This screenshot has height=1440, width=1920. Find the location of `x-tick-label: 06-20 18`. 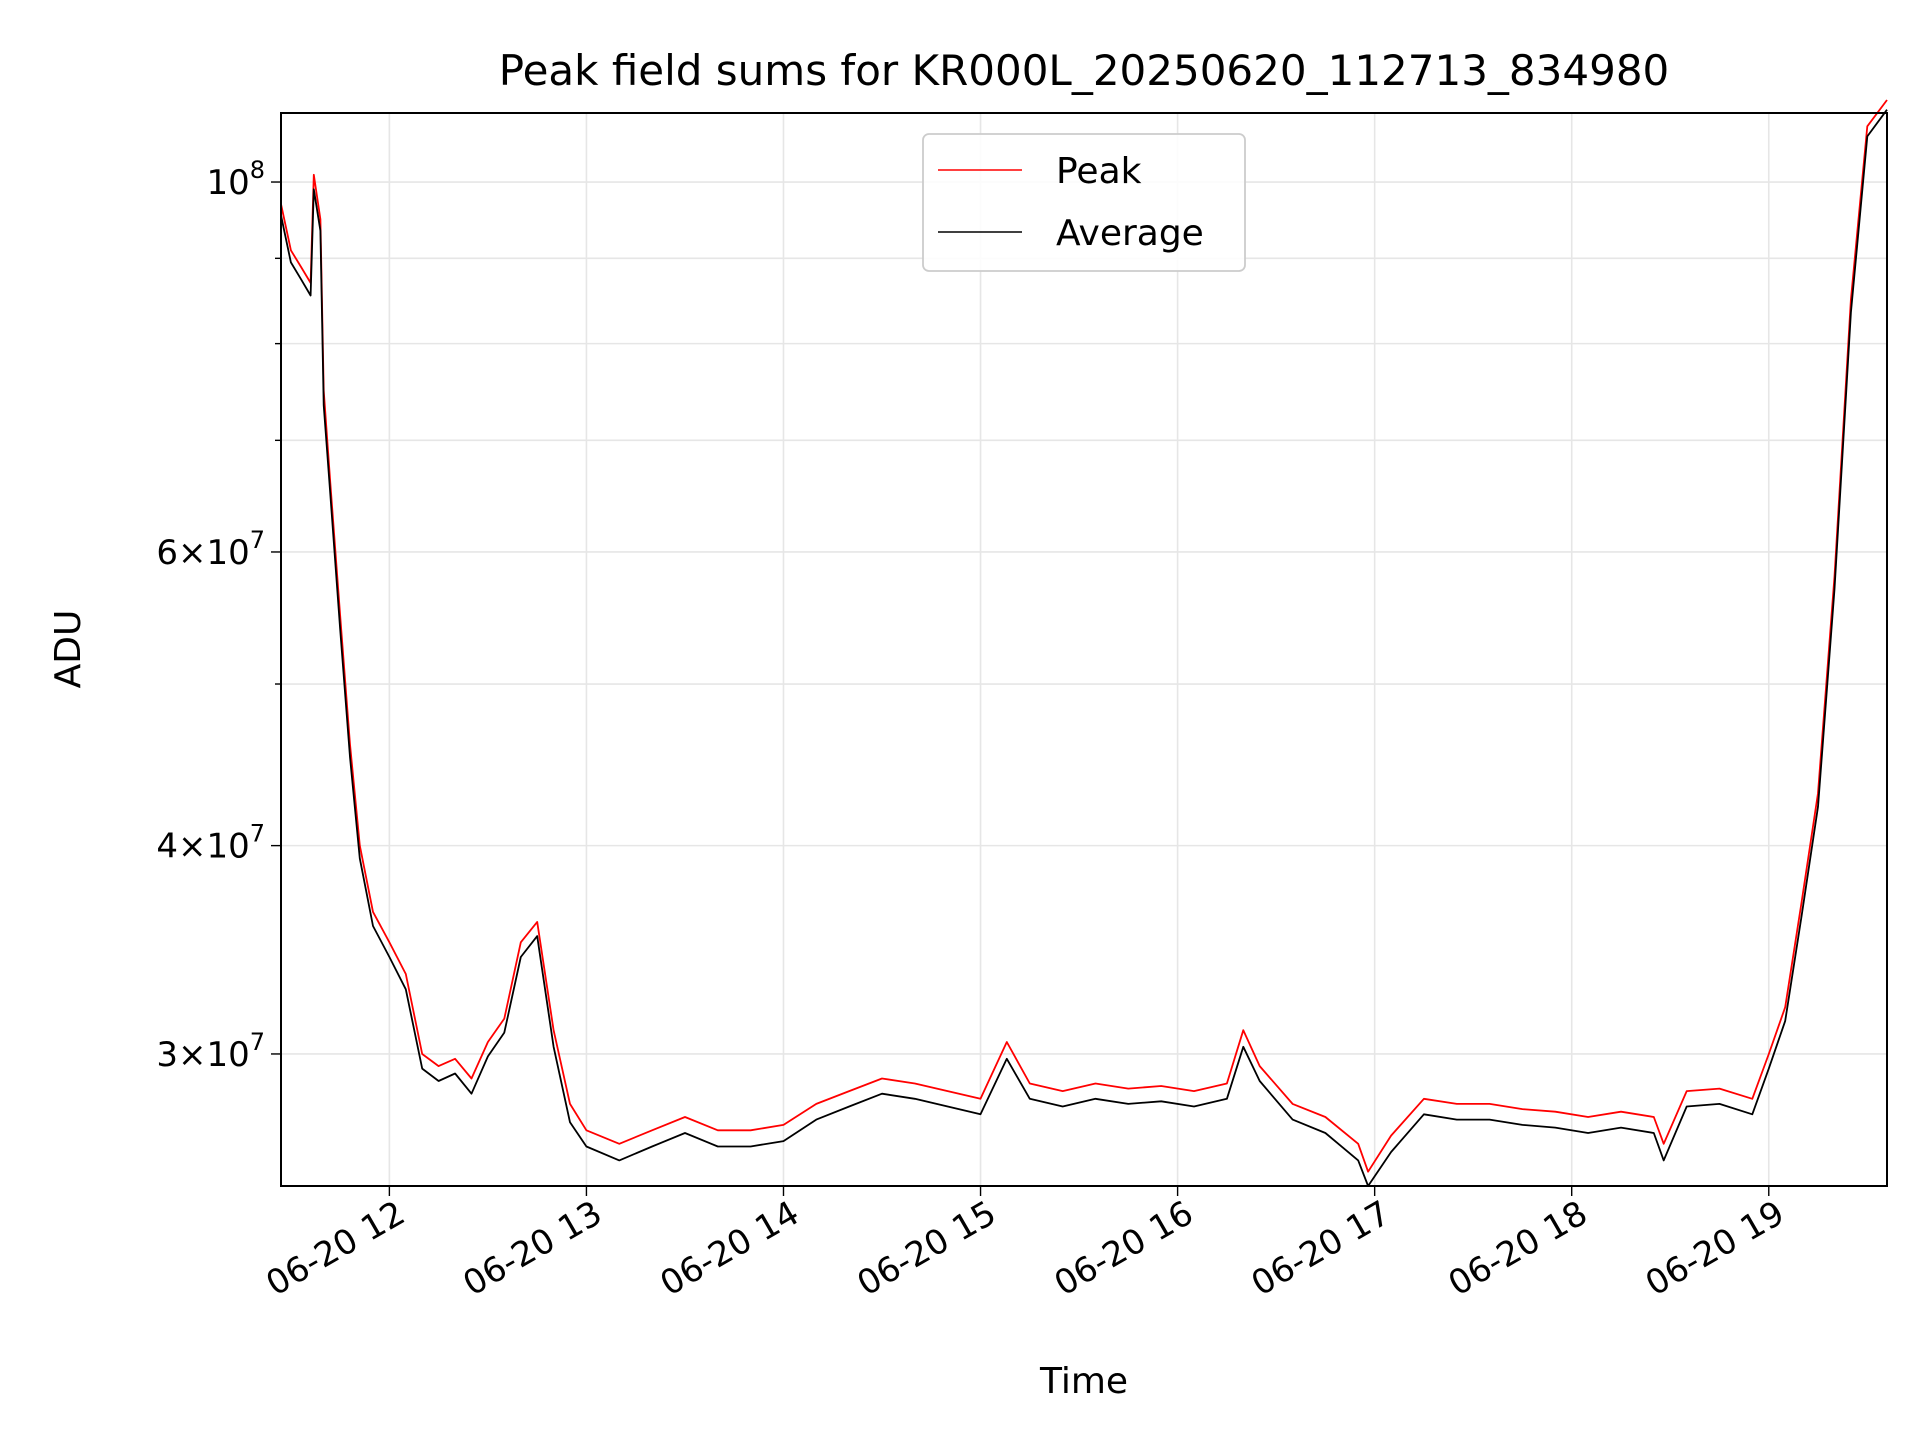

x-tick-label: 06-20 18 is located at coordinates (1518, 1248).